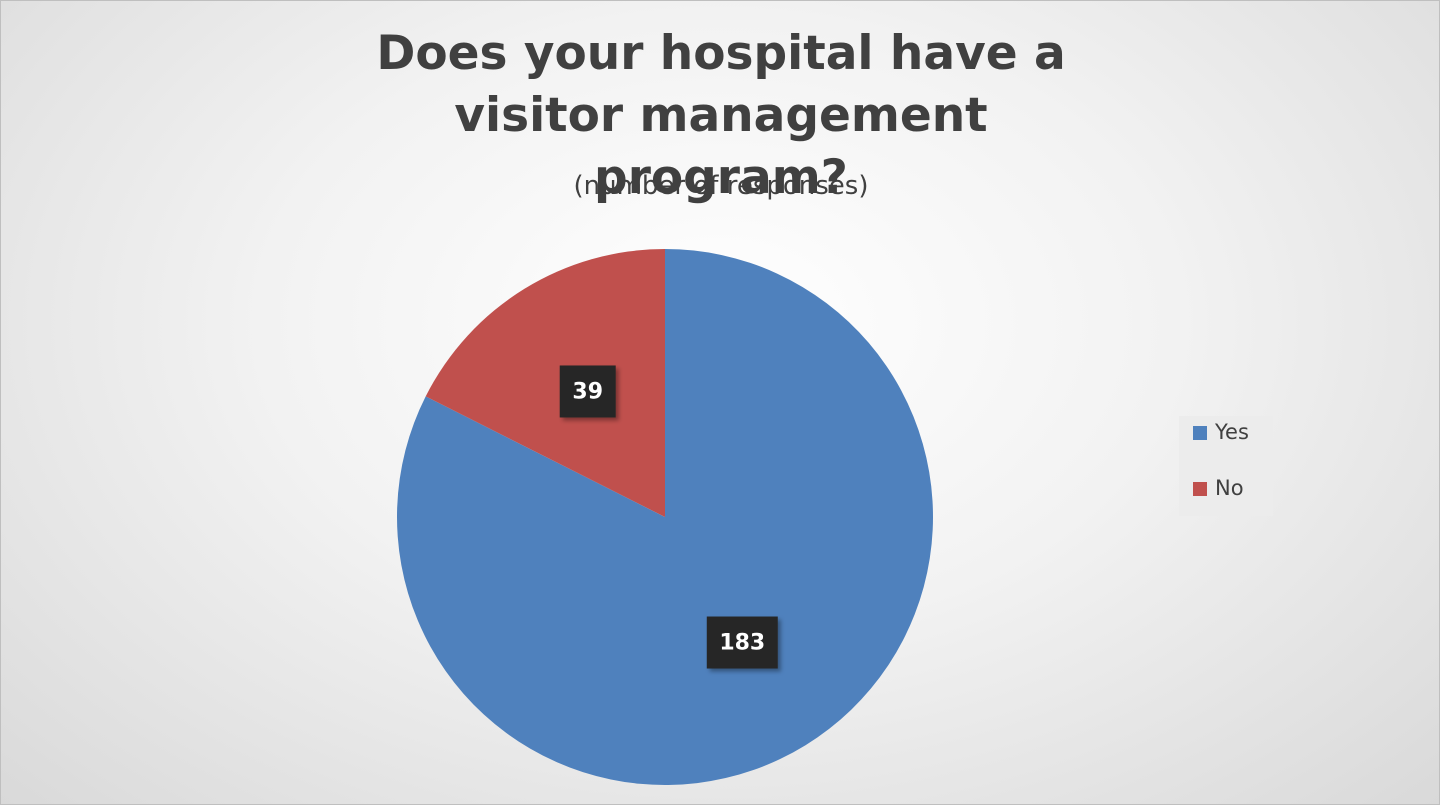 Image resolution: width=1440 pixels, height=806 pixels. I want to click on data-label: 183, so click(742, 643).